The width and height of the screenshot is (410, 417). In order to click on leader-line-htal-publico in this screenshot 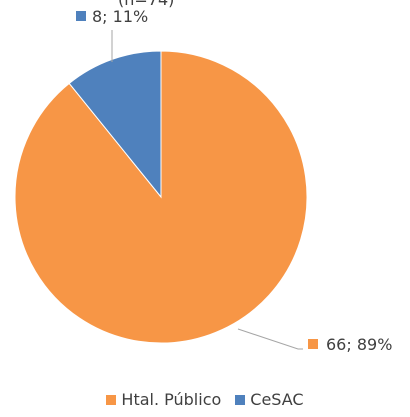, I will do `click(270, 339)`.